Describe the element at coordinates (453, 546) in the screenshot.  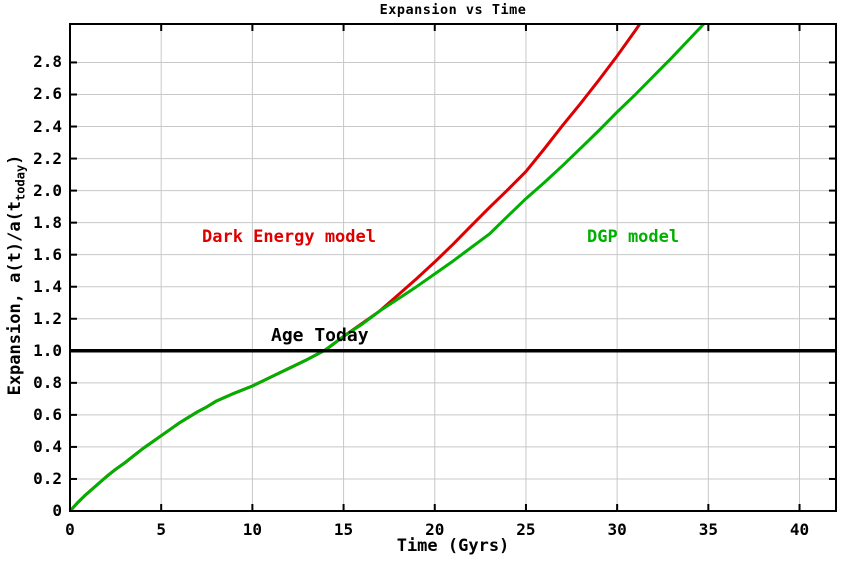
I see `x-axis-label: Time (Gyrs)` at that location.